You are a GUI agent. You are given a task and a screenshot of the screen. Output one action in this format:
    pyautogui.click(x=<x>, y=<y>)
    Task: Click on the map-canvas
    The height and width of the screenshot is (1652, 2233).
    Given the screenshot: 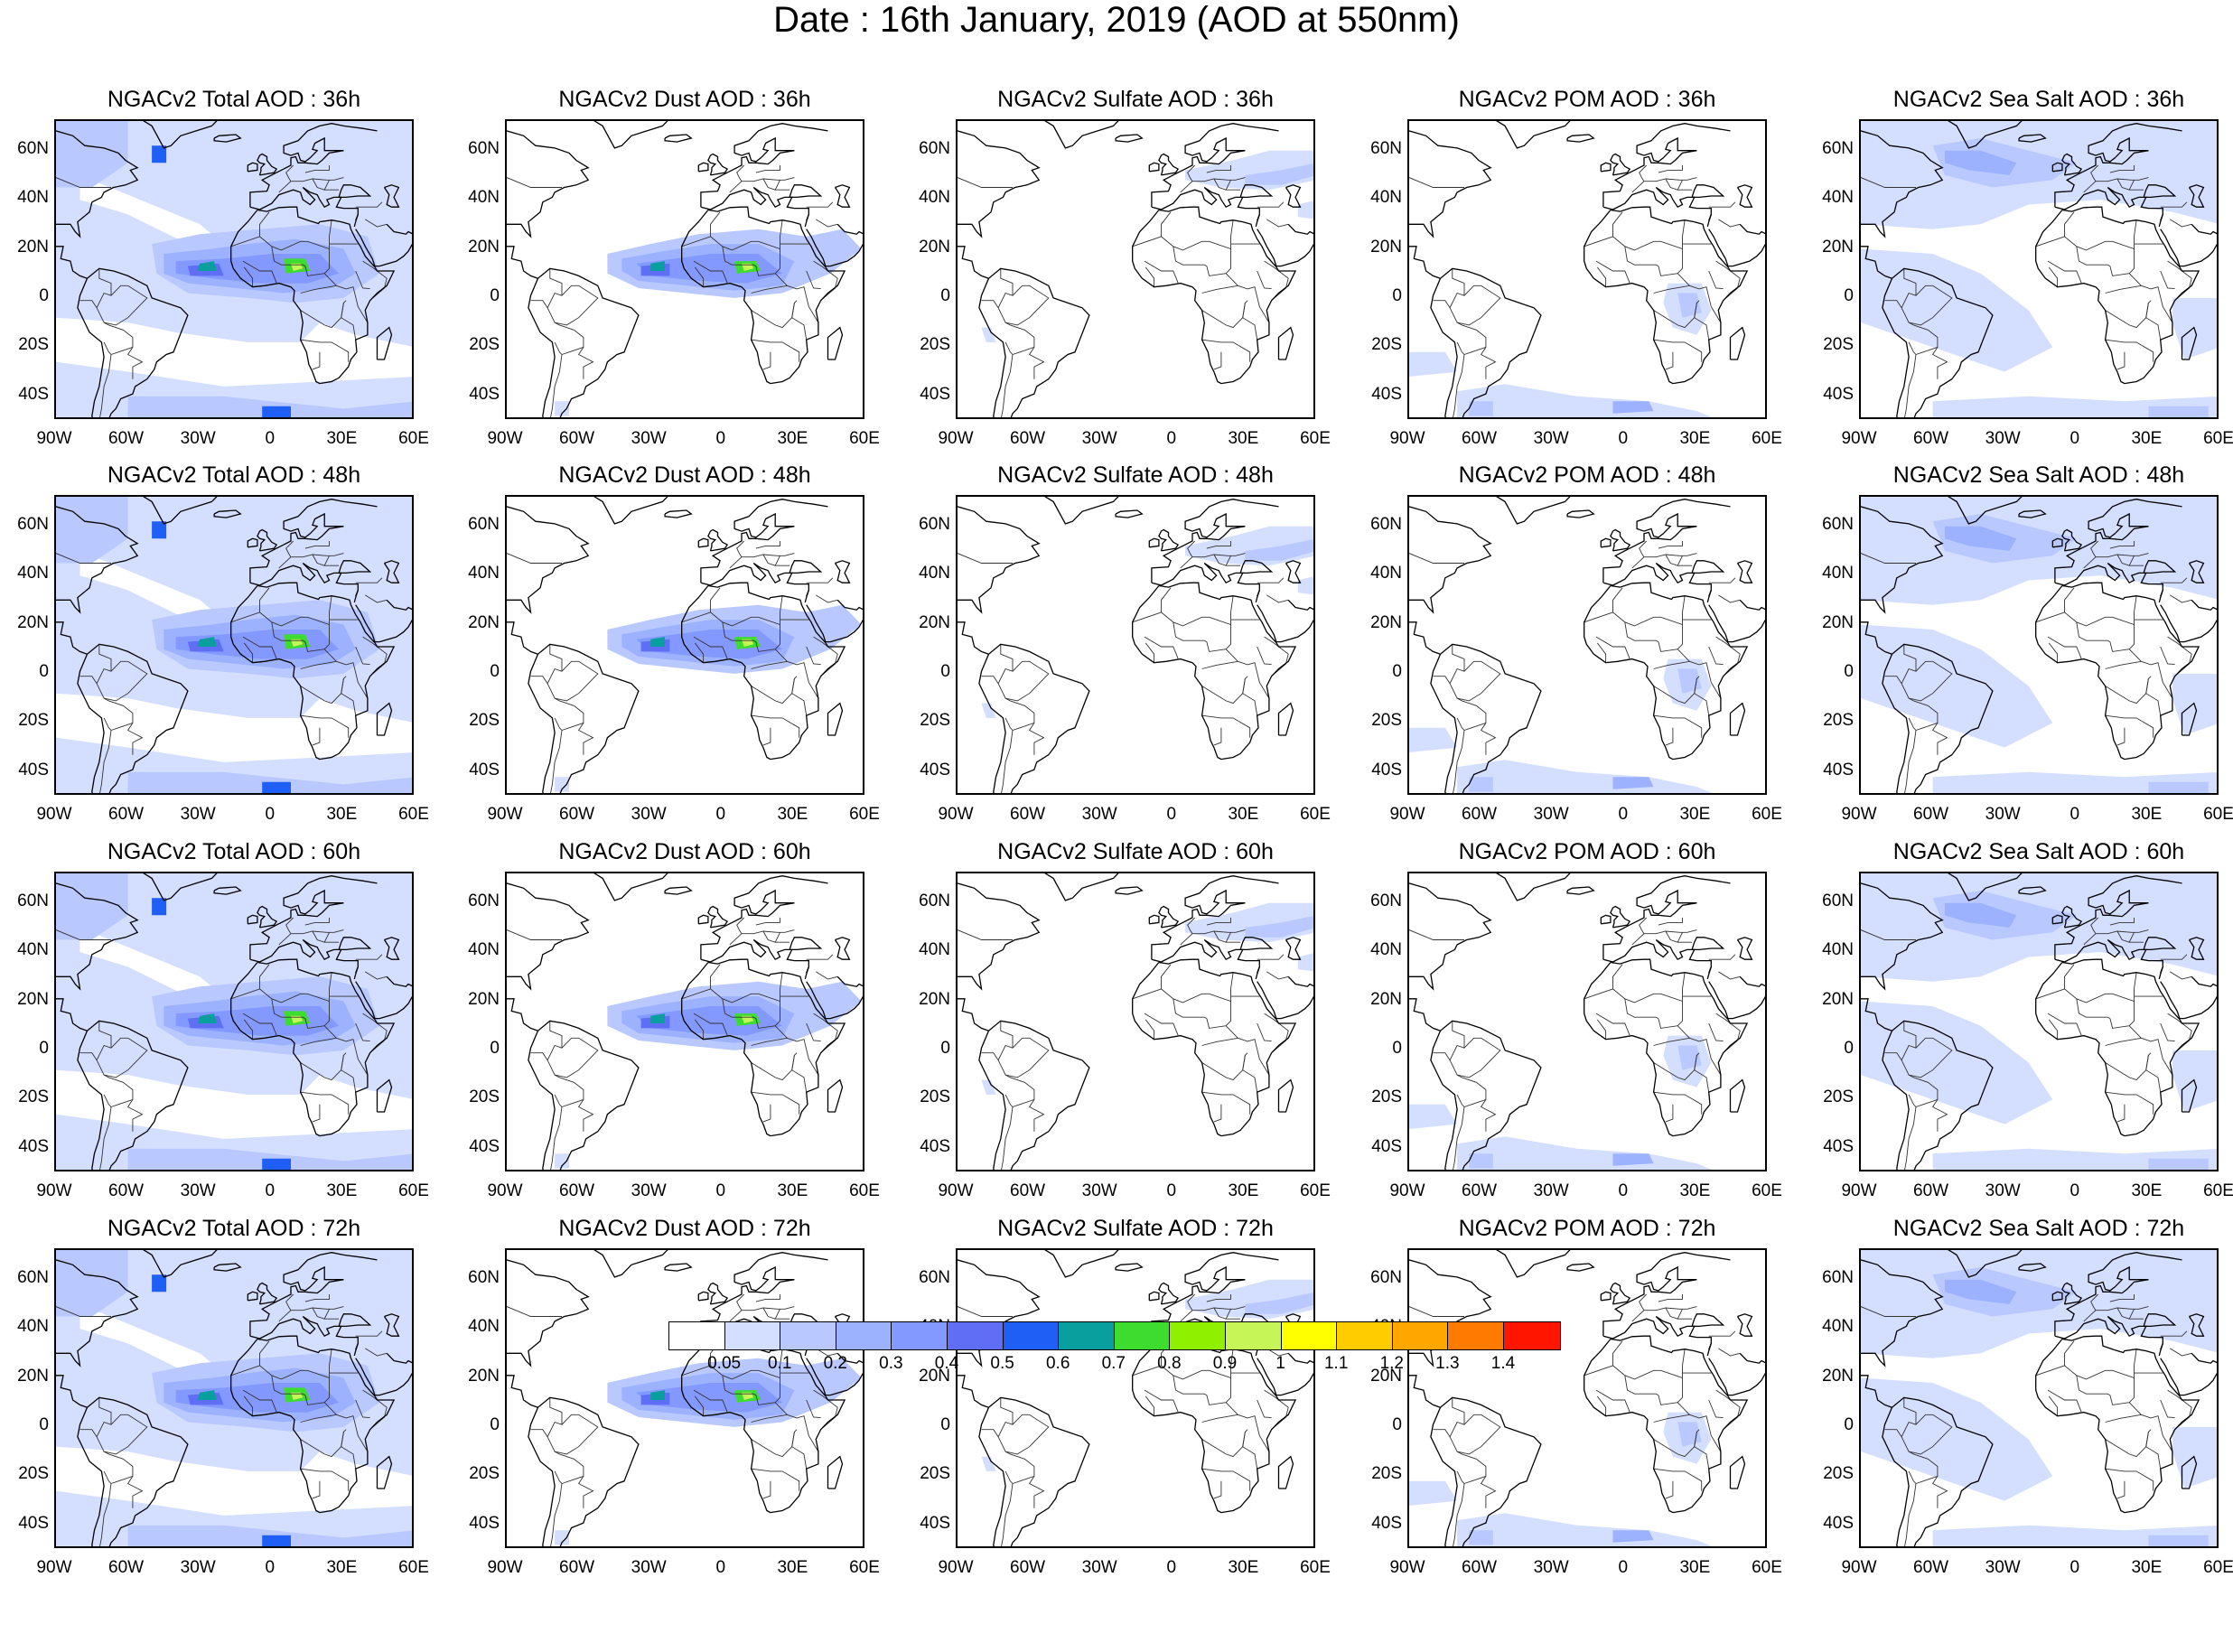 What is the action you would take?
    pyautogui.click(x=234, y=645)
    